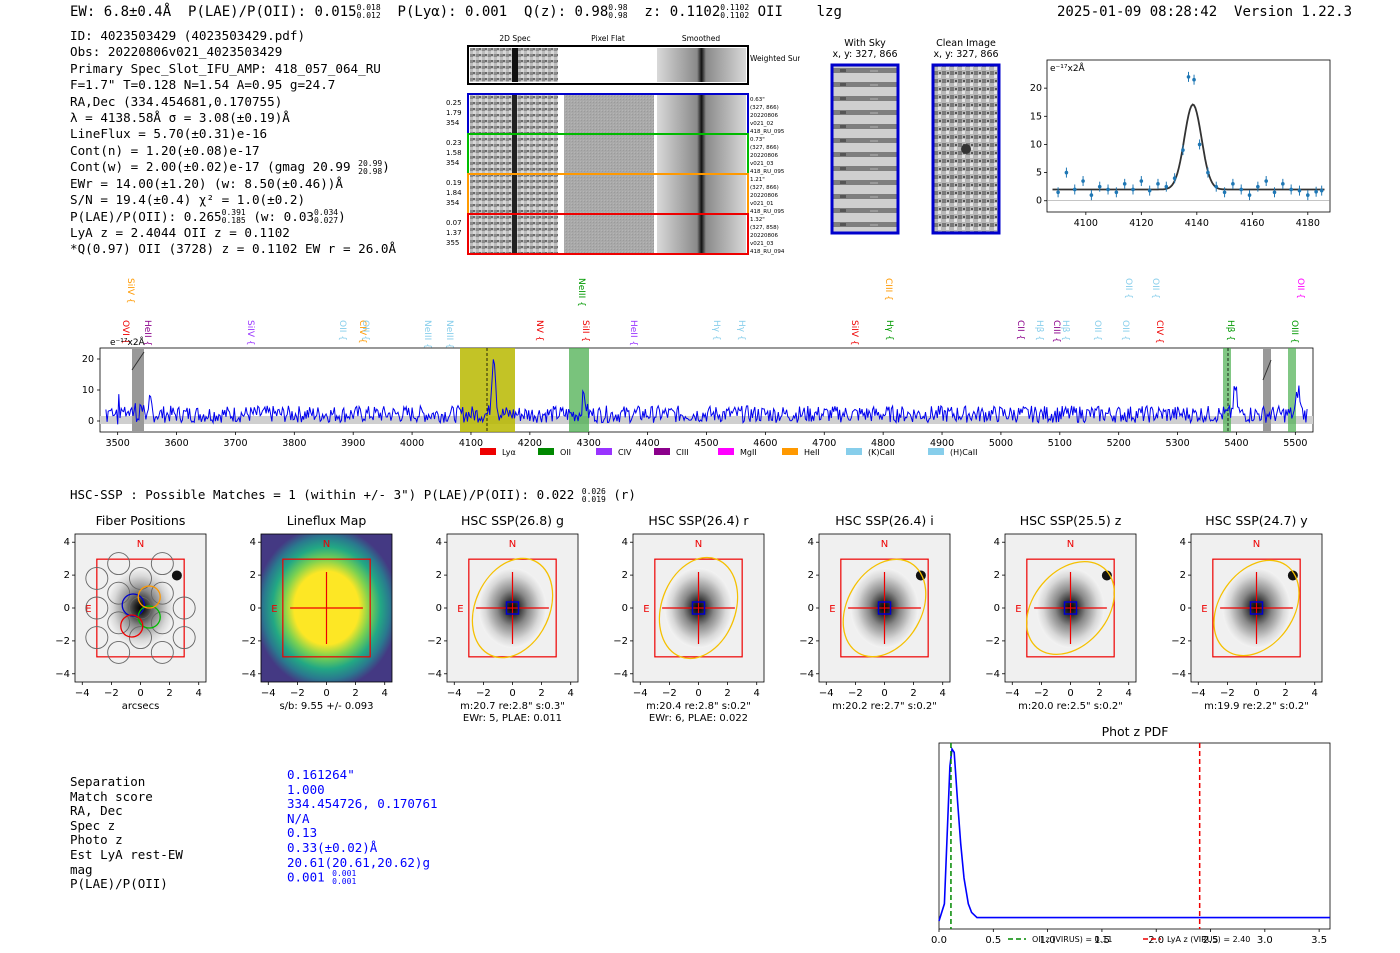 Image resolution: width=1400 pixels, height=953 pixels. I want to click on info-contw-text: Cont(w) = 2.00(±0.02)e-17 (gmag 20.99, so click(210, 167).